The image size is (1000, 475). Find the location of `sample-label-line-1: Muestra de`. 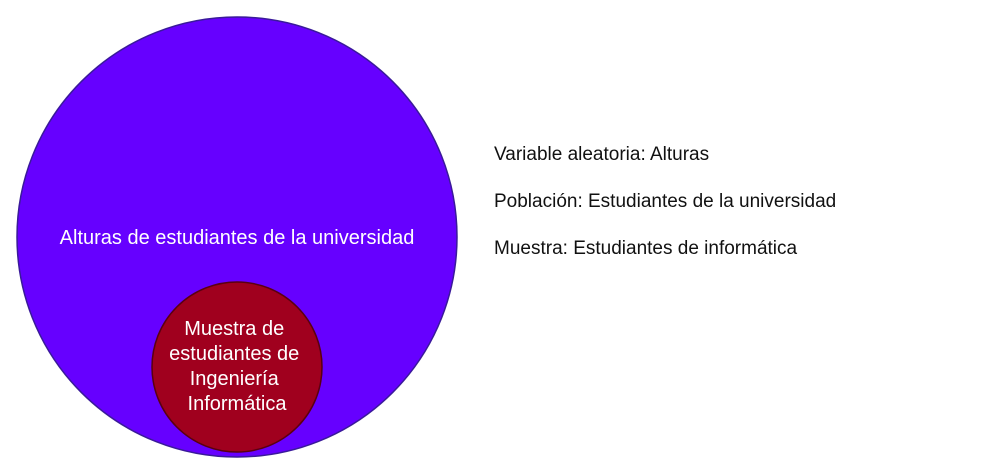

sample-label-line-1: Muestra de is located at coordinates (234, 329).